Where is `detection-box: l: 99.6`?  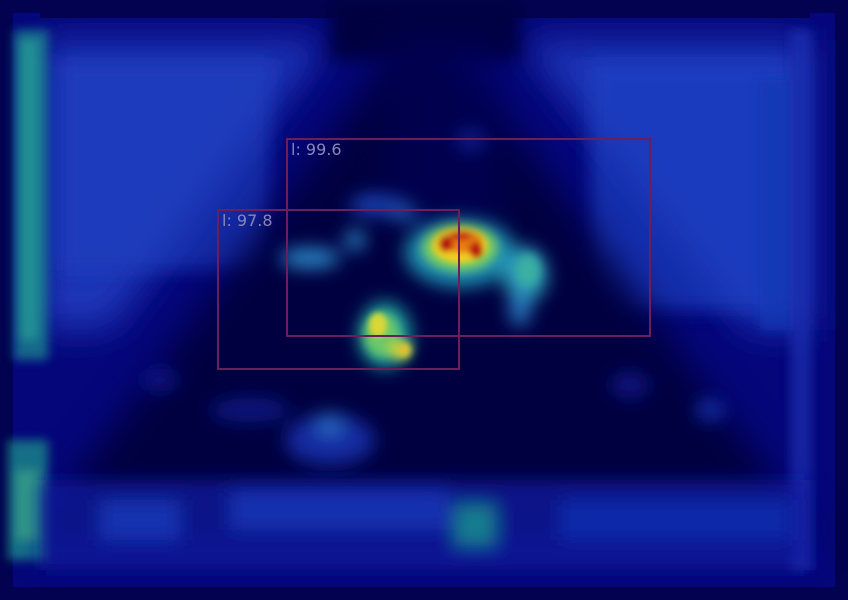
detection-box: l: 99.6 is located at coordinates (468, 237).